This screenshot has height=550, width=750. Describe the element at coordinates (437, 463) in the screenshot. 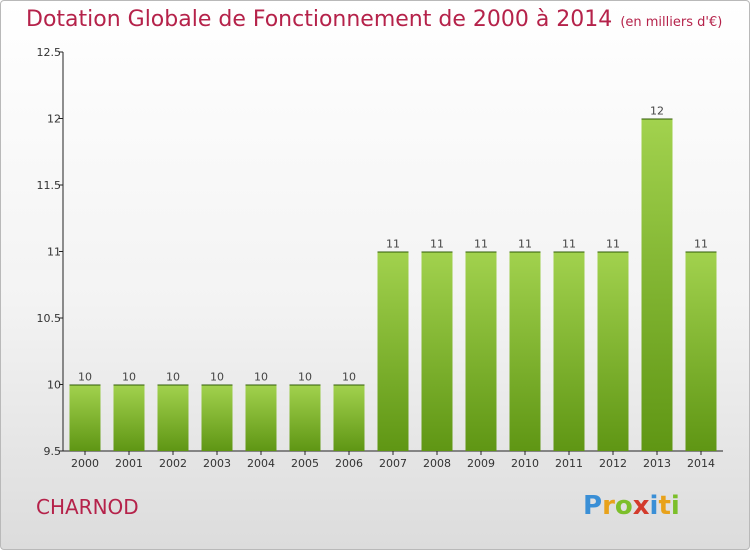

I see `x-tick-label: 2008` at that location.